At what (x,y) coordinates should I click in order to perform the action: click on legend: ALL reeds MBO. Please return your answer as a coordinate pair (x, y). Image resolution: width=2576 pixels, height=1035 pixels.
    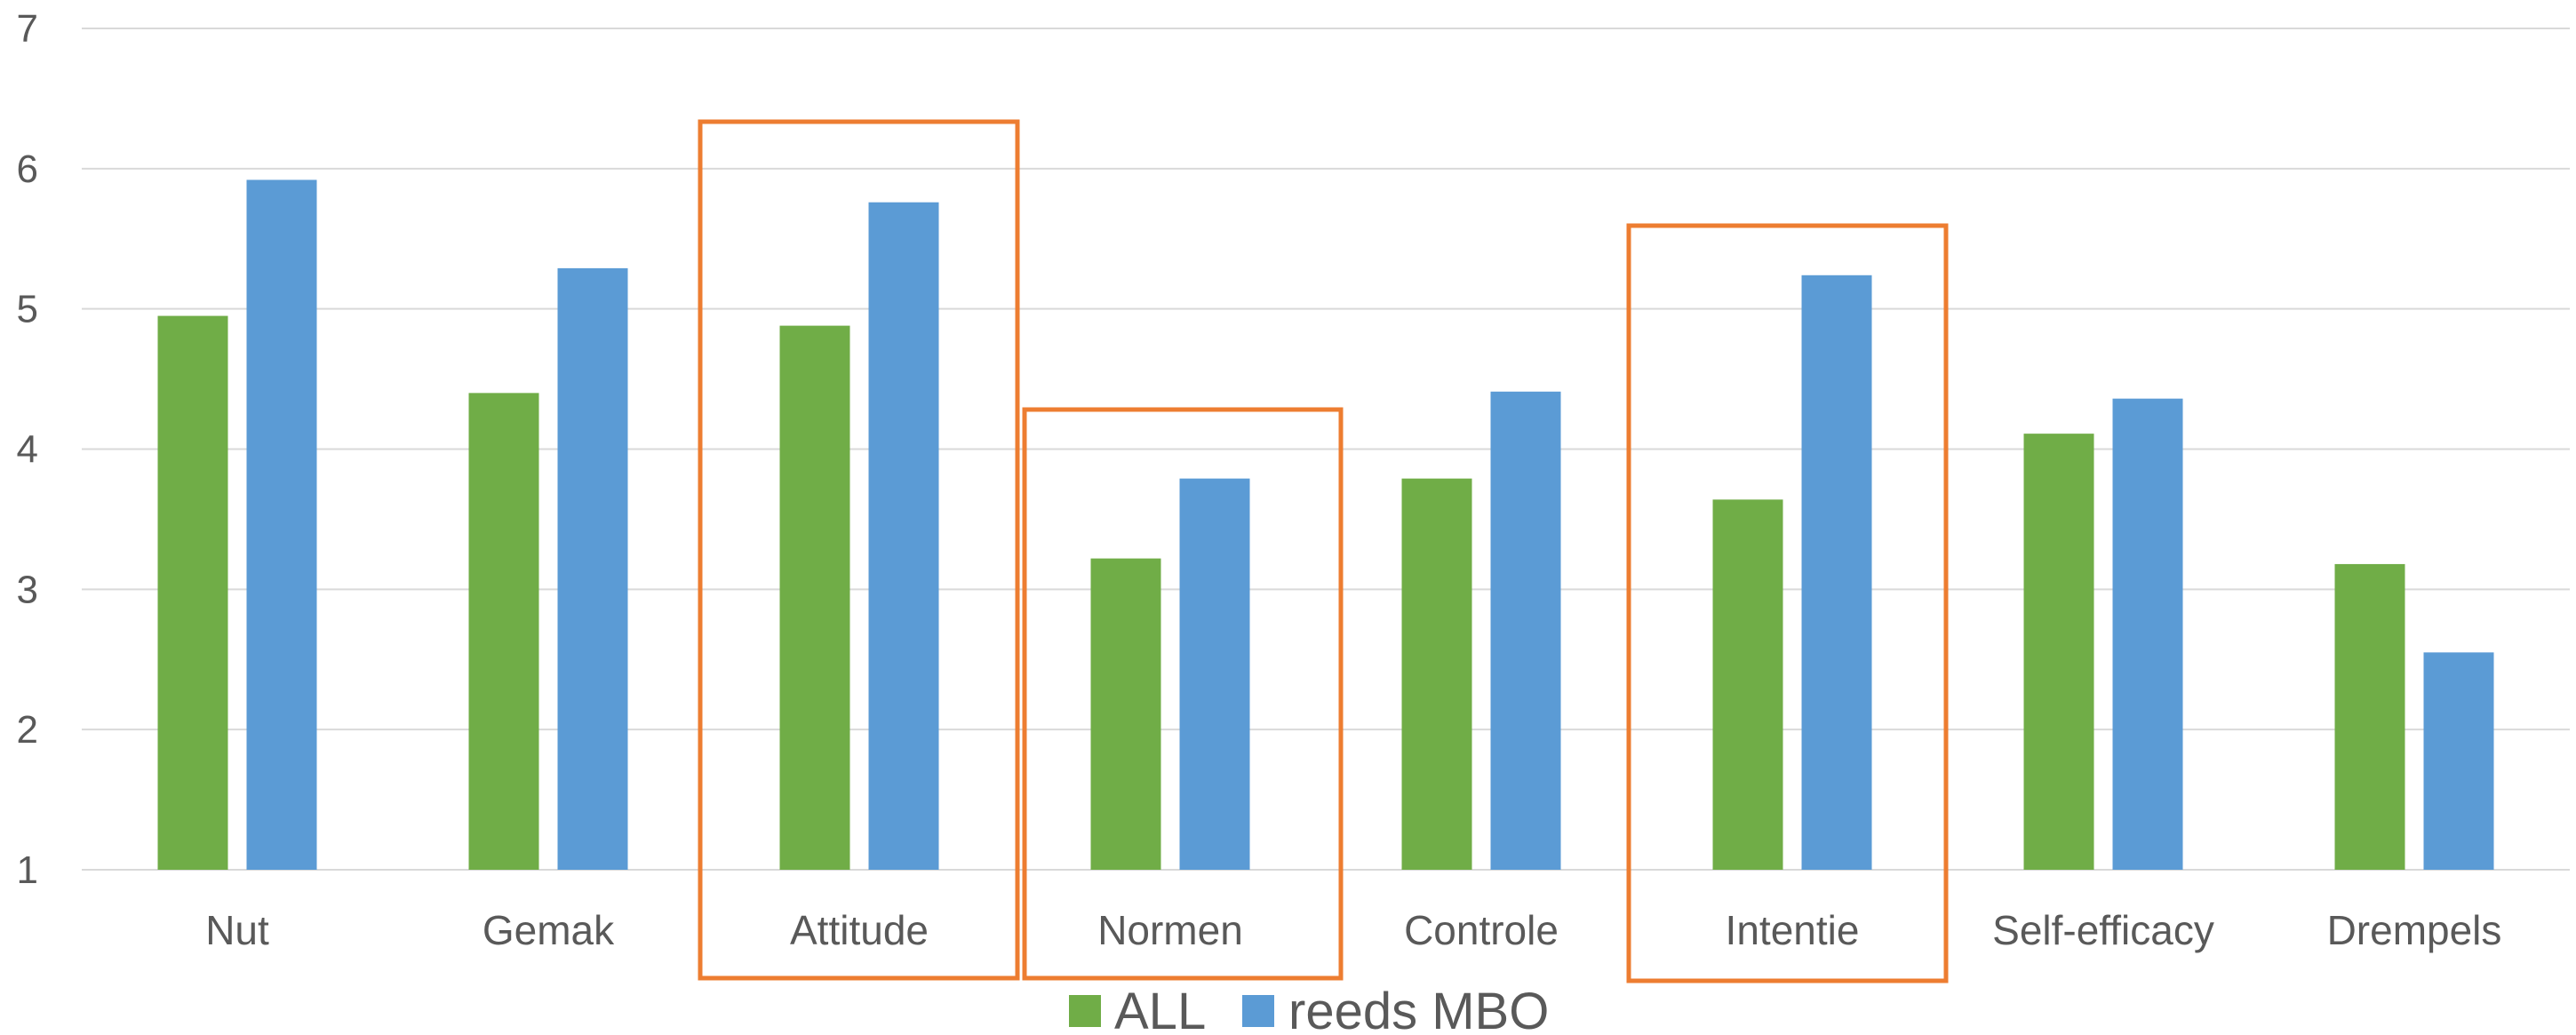
    Looking at the image, I should click on (1309, 1009).